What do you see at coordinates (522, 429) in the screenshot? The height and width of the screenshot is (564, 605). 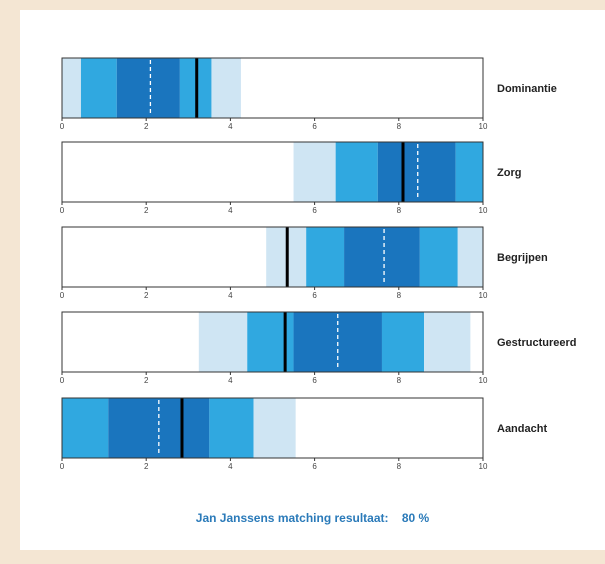 I see `row-label-aandacht: Aandacht` at bounding box center [522, 429].